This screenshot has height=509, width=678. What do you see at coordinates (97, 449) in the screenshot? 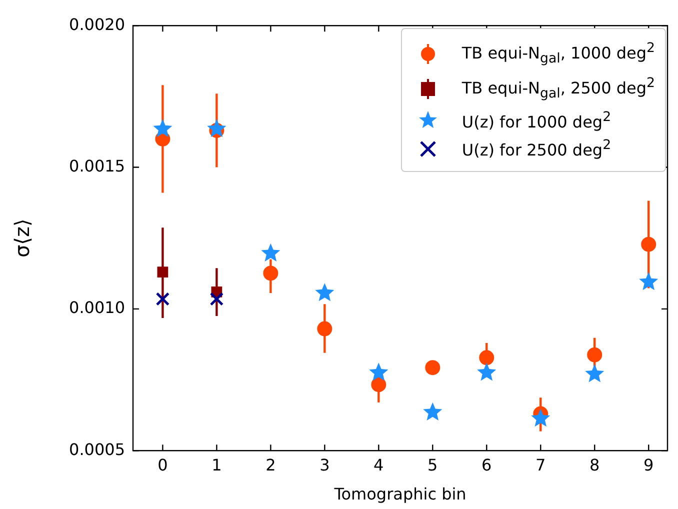
I see `y-tick-label: 0.0005` at bounding box center [97, 449].